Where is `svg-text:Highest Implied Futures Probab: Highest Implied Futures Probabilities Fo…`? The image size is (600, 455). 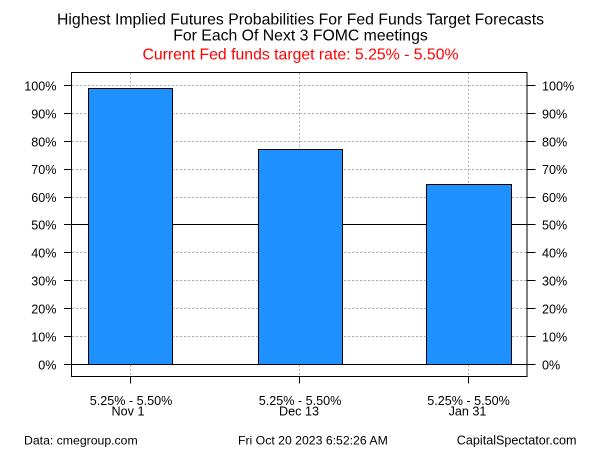 svg-text:Highest Implied Futures Probab: Highest Implied Futures Probabilities Fo… is located at coordinates (300, 19).